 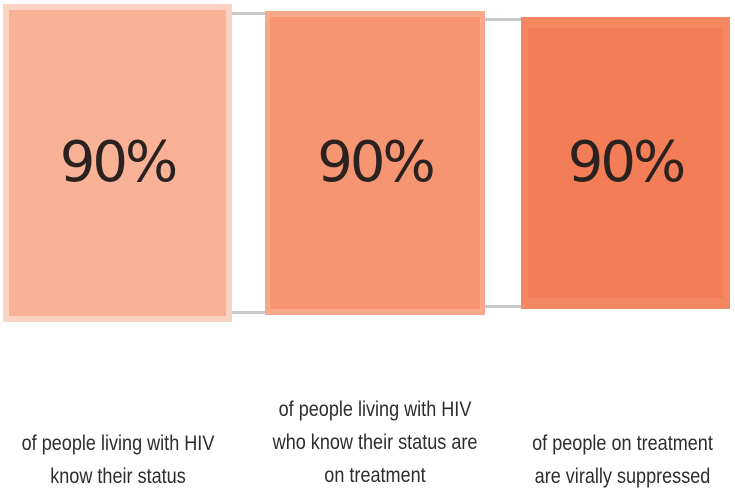 I want to click on caption-2-line-1: of people living with HIV, so click(x=375, y=409).